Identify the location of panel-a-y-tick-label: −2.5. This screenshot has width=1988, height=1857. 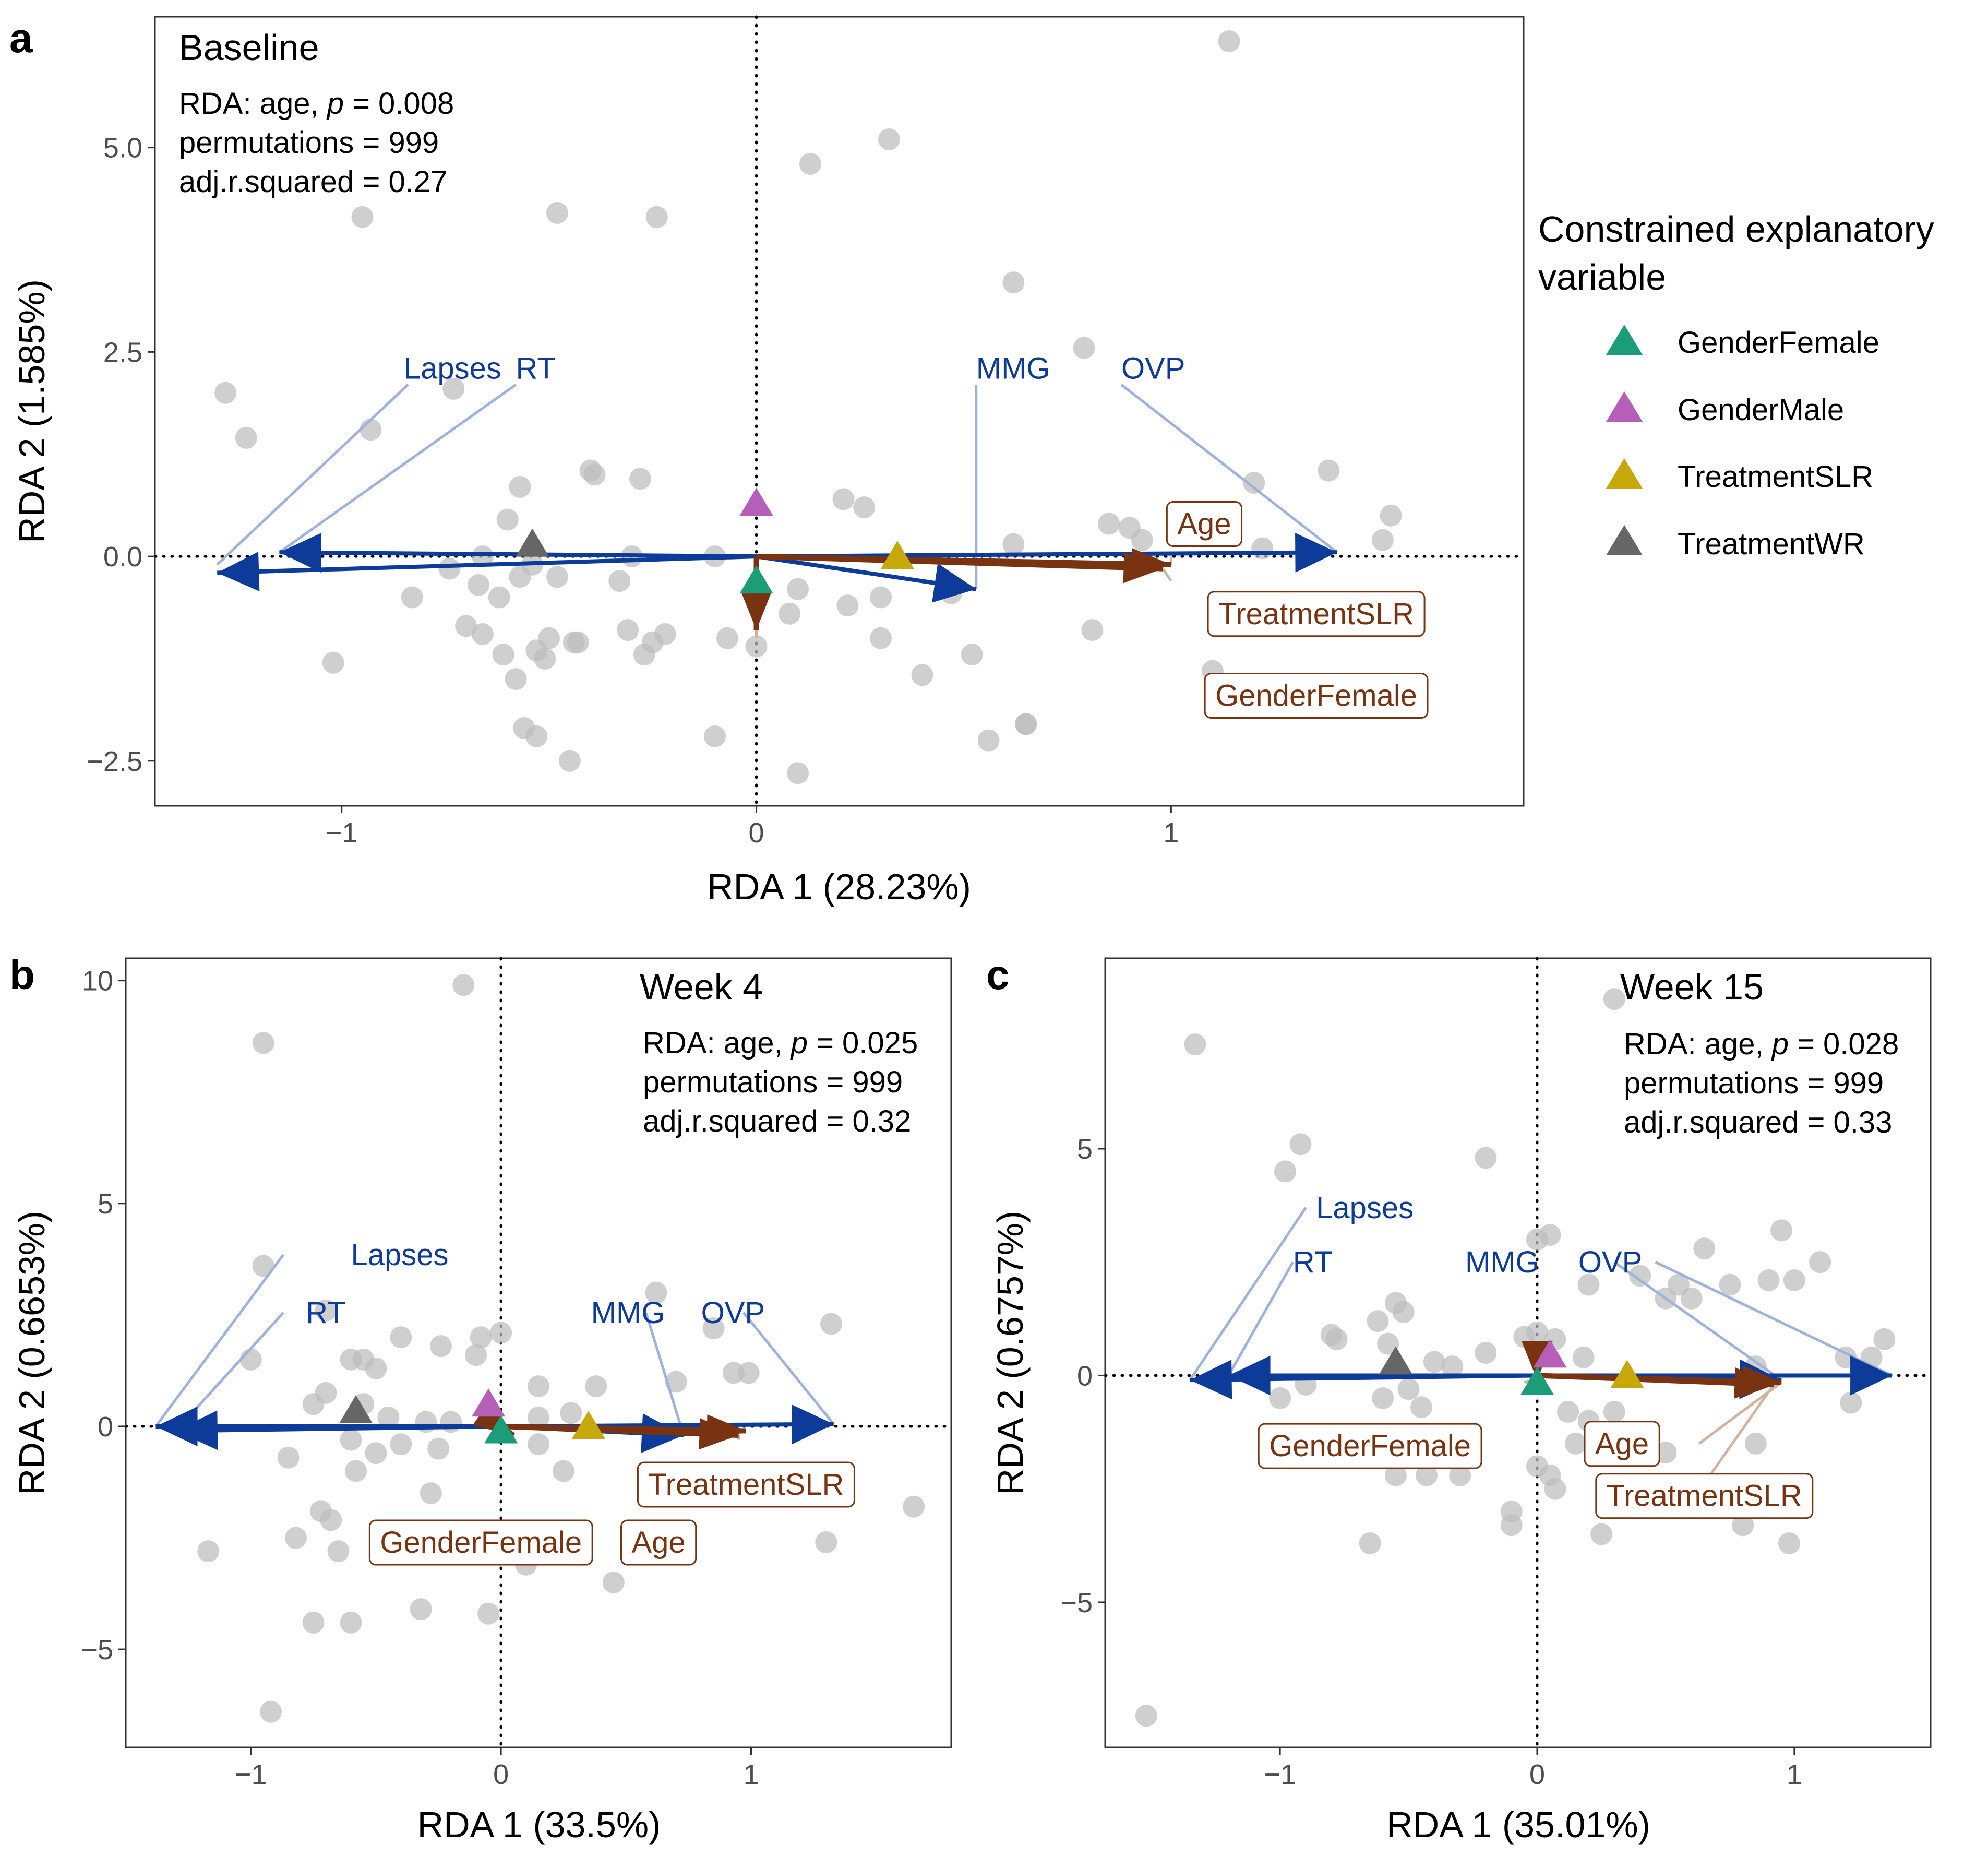
(114, 761).